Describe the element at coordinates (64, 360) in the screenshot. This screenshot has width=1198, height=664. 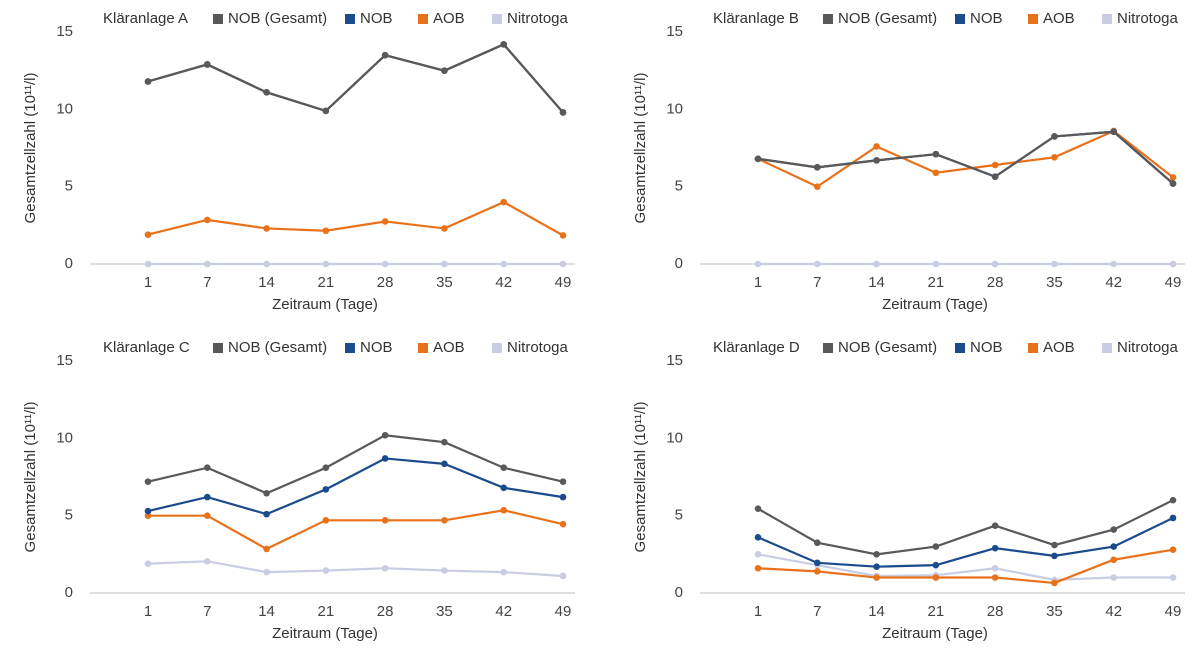
I see `y-tick-label: 15` at that location.